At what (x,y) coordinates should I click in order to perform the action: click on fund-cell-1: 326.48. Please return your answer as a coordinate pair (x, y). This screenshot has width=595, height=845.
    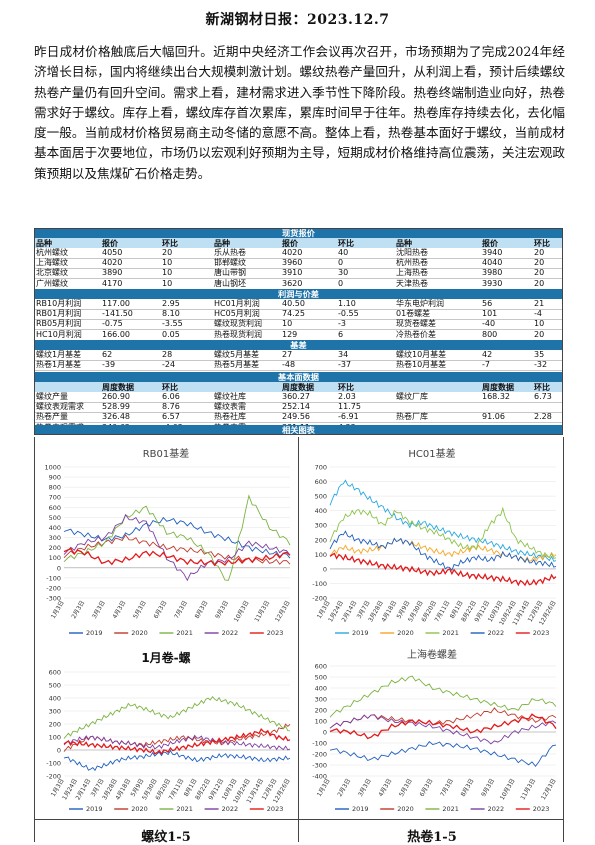
    Looking at the image, I should click on (116, 417).